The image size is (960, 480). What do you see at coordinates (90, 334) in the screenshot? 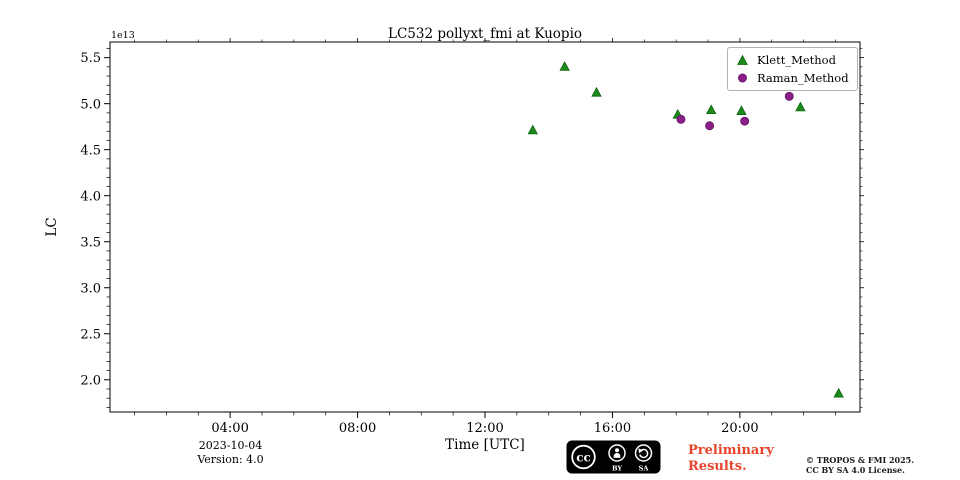
I see `y-tick-label: 2.5` at bounding box center [90, 334].